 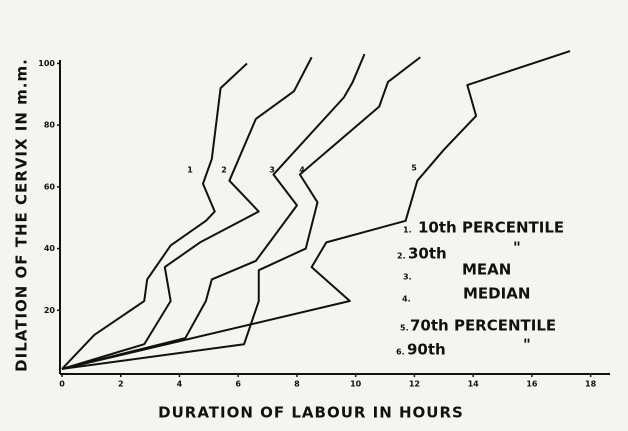 I want to click on legend-number: 1., so click(x=407, y=230).